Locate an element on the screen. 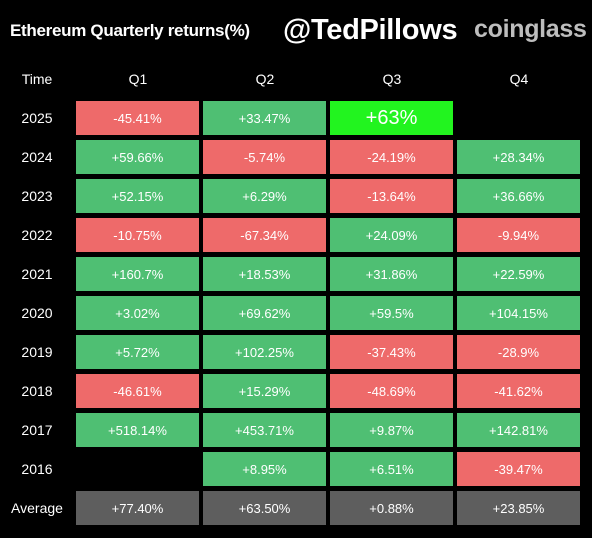  column-header-q4: Q4 is located at coordinates (519, 78).